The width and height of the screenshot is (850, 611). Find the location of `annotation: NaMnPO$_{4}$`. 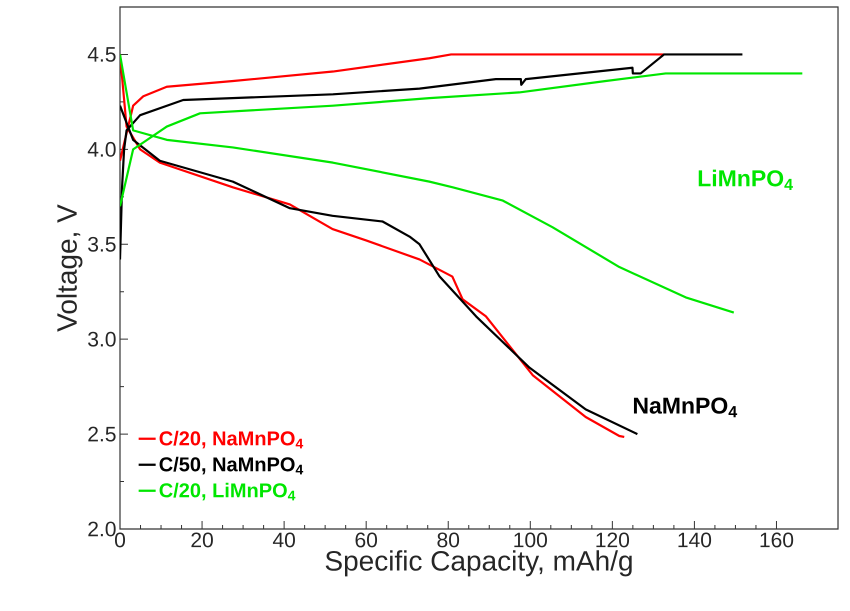

annotation: NaMnPO$_{4}$ is located at coordinates (686, 407).